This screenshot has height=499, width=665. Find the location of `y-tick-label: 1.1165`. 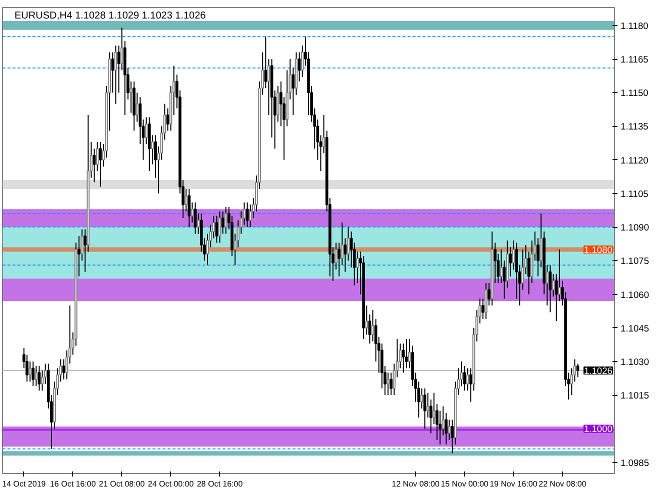

y-tick-label: 1.1165 is located at coordinates (634, 59).